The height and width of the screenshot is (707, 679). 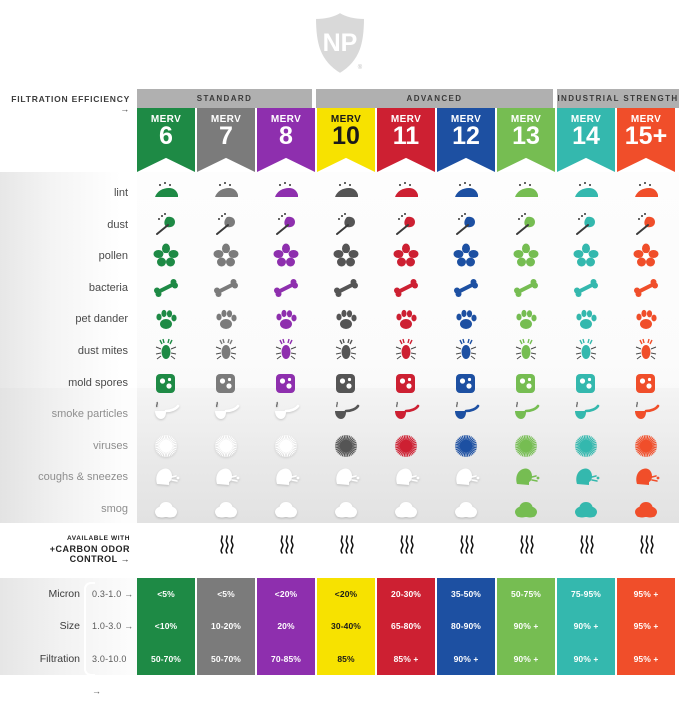 I want to click on merv-banner-10: MERV 10, so click(x=346, y=140).